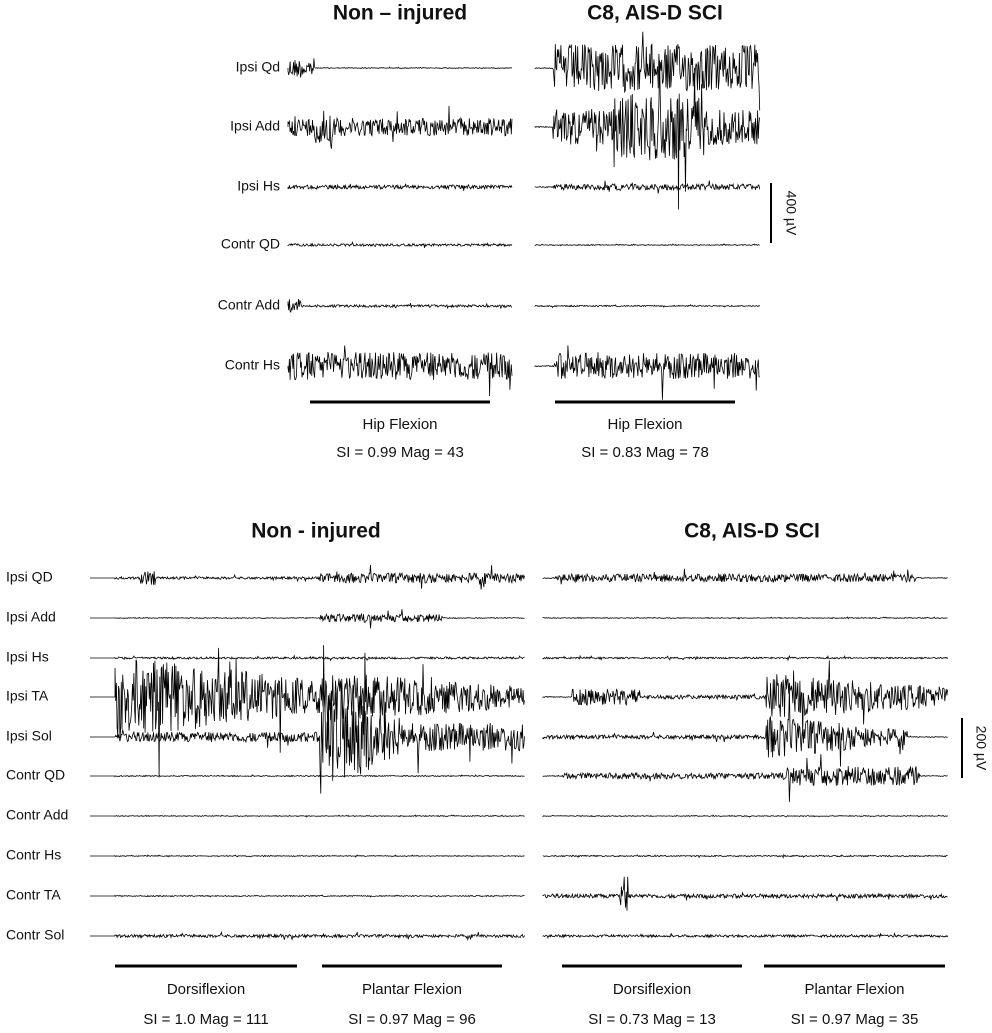  Describe the element at coordinates (400, 13) in the screenshot. I see `column-title: Non – injured` at that location.